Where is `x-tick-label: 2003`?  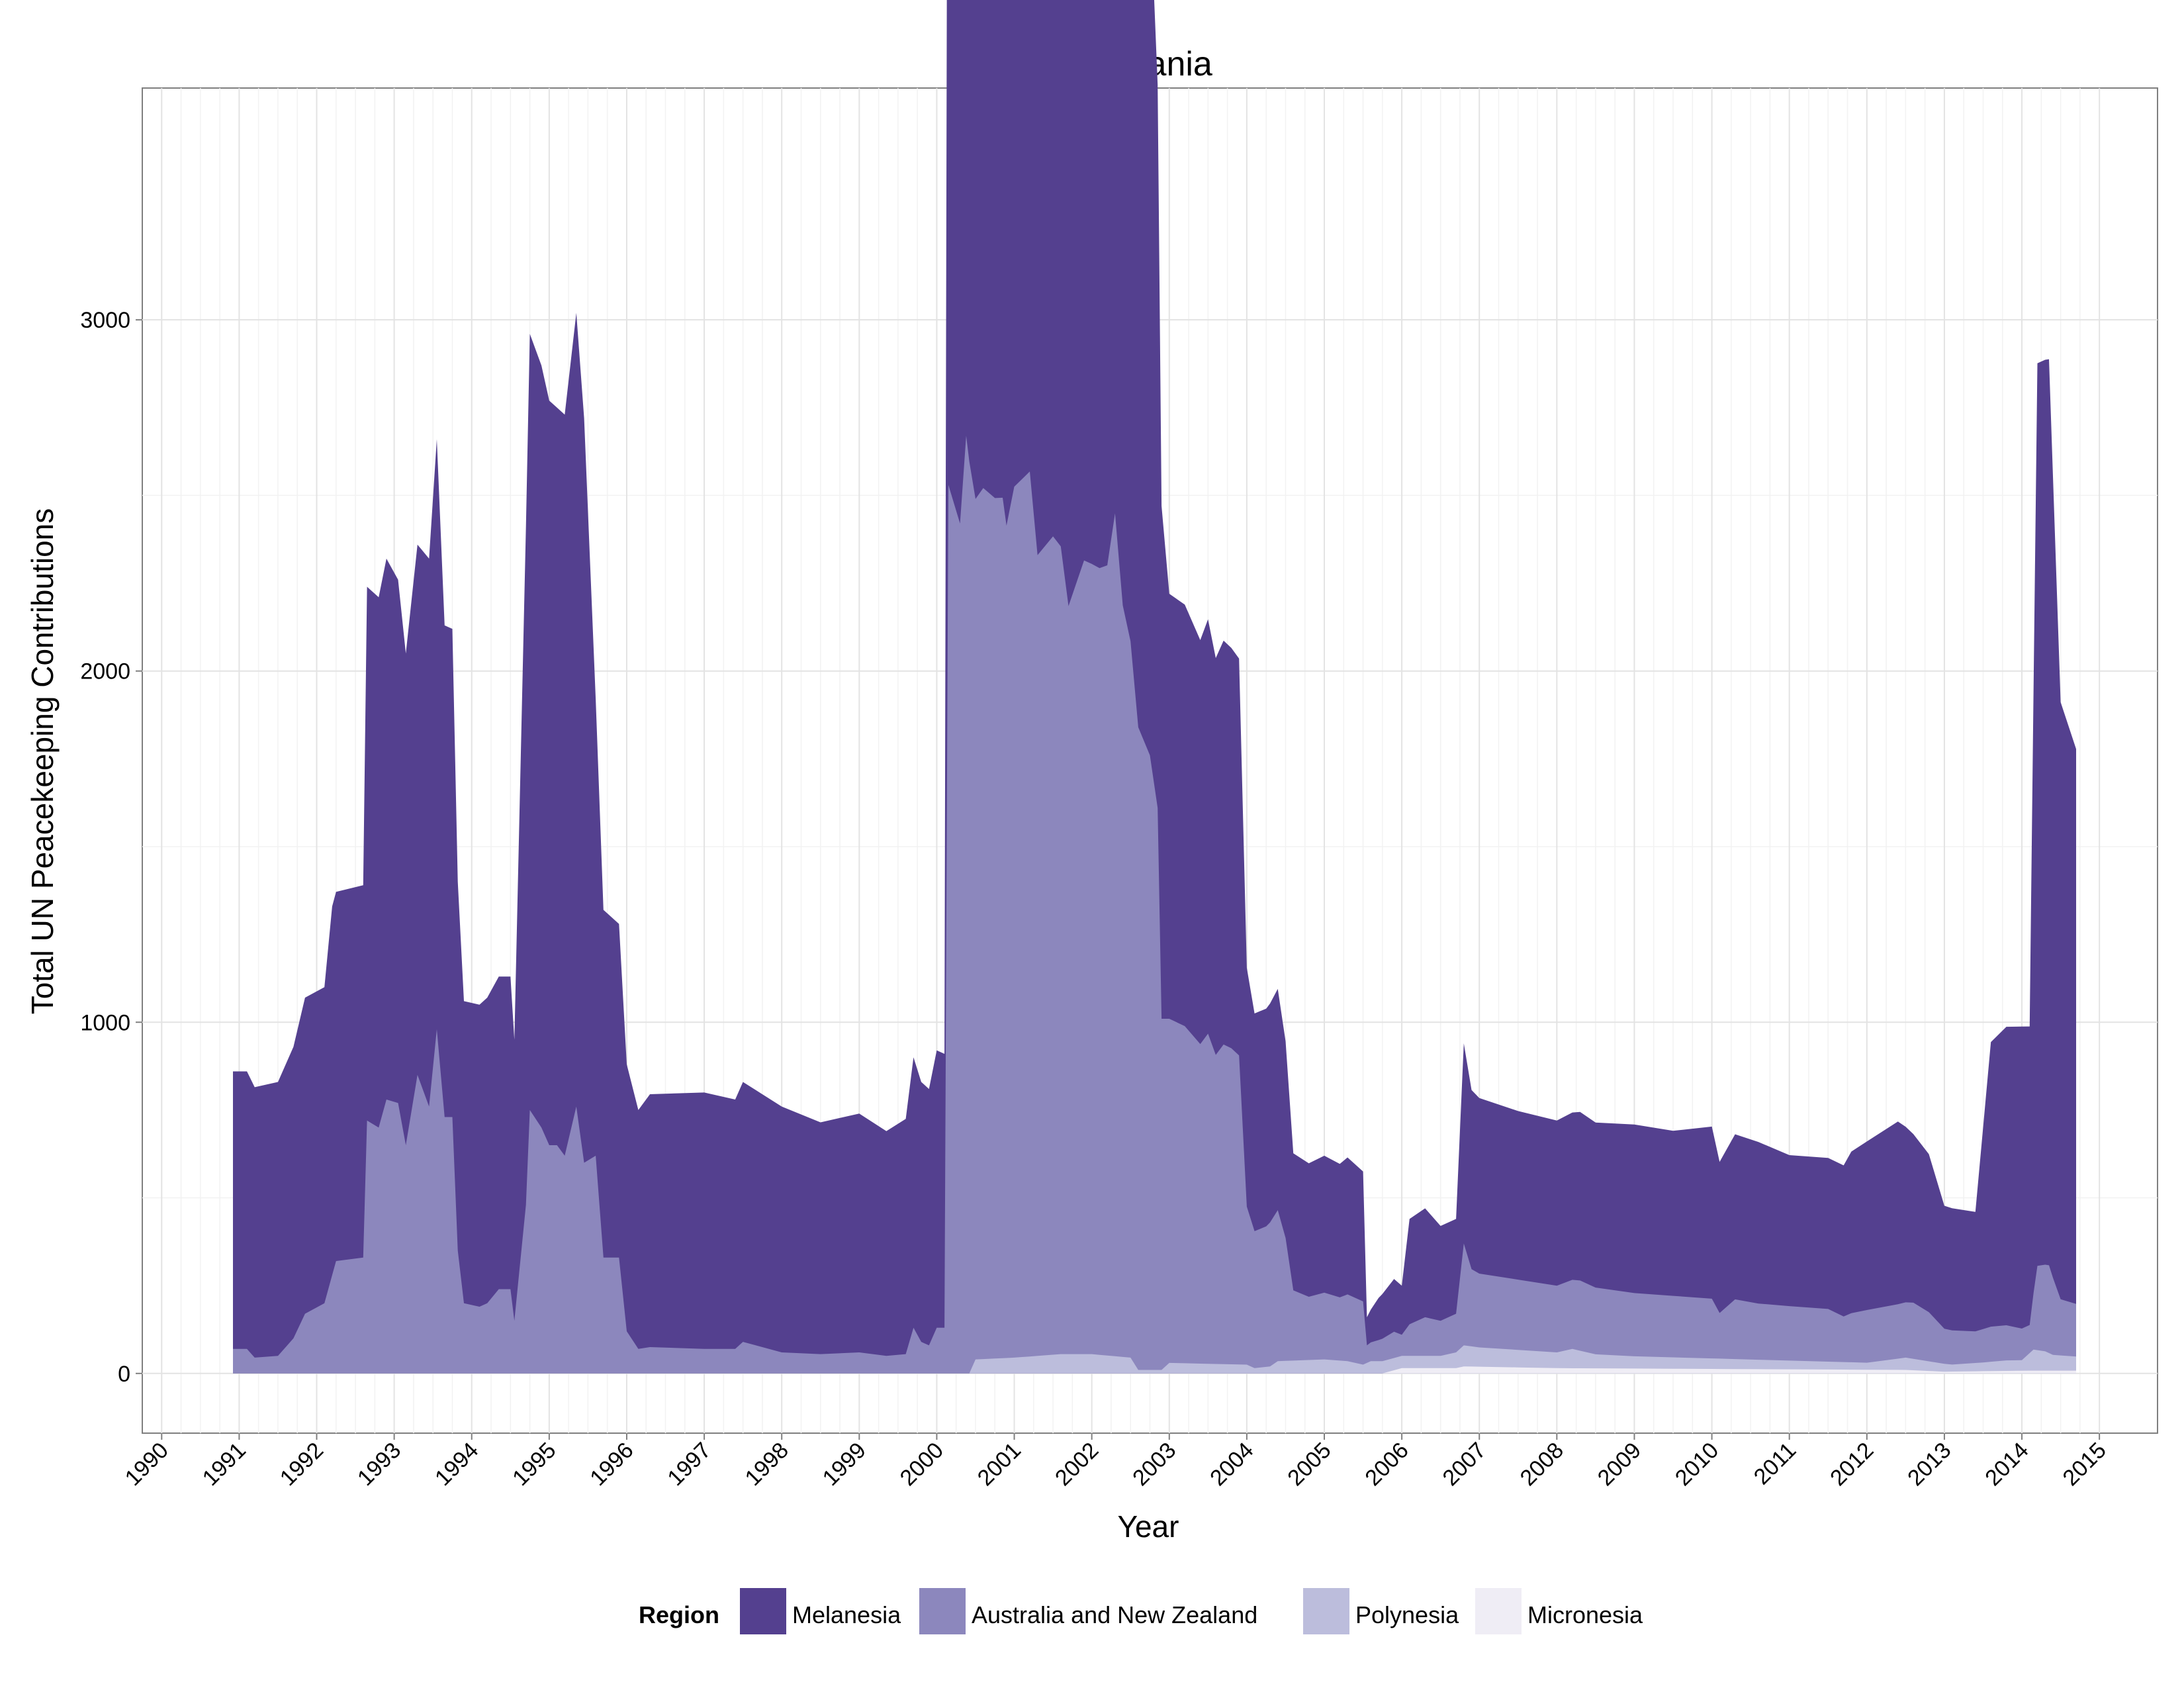
x-tick-label: 2003 is located at coordinates (1154, 1464).